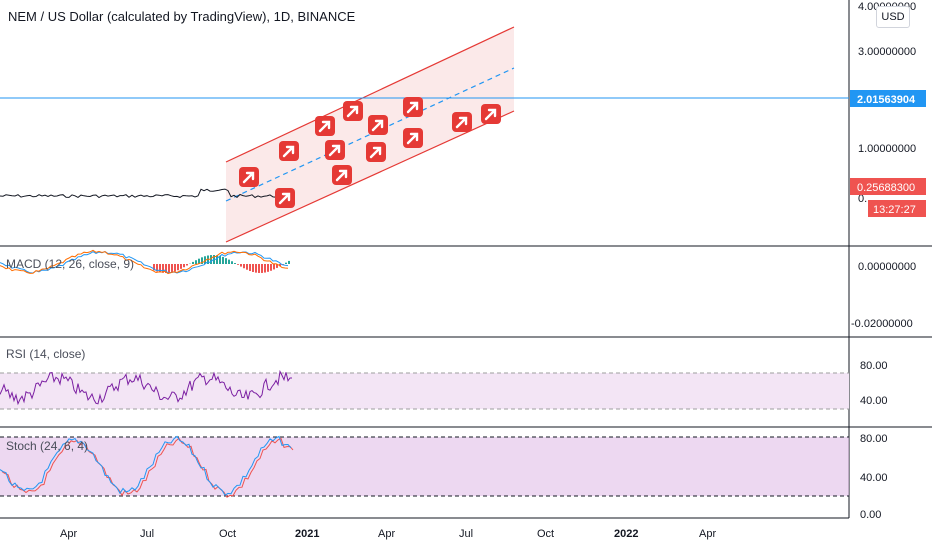 Image resolution: width=932 pixels, height=550 pixels. I want to click on stoch-layer, so click(147, 466).